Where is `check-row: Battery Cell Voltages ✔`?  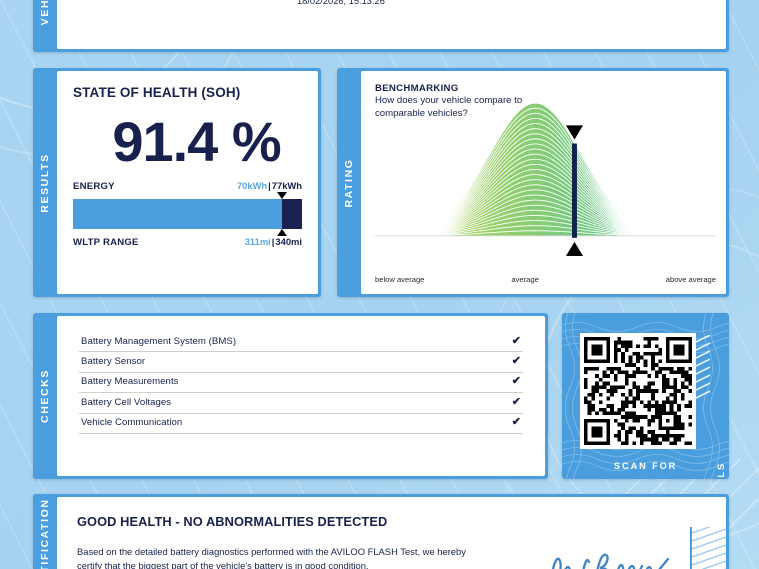 check-row: Battery Cell Voltages ✔ is located at coordinates (301, 403).